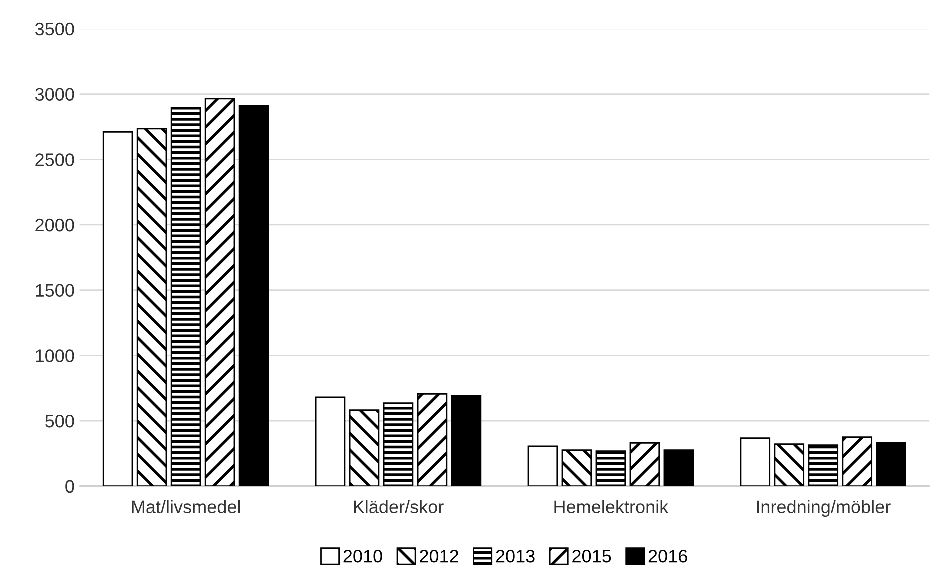 This screenshot has width=939, height=579. I want to click on y-tick-label: 3000, so click(54, 95).